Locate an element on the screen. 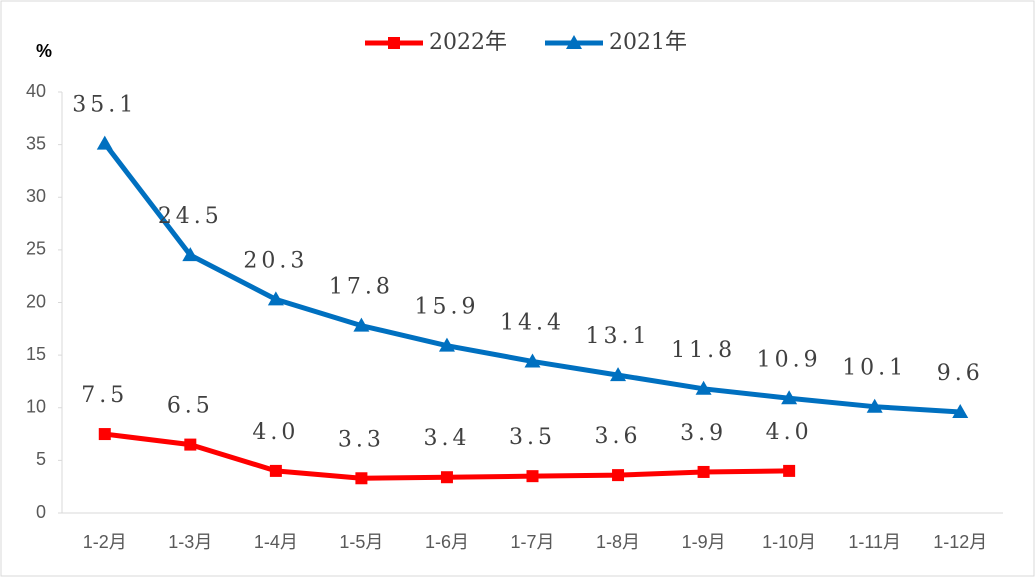 This screenshot has height=578, width=1036. data-label: 6.5 is located at coordinates (190, 406).